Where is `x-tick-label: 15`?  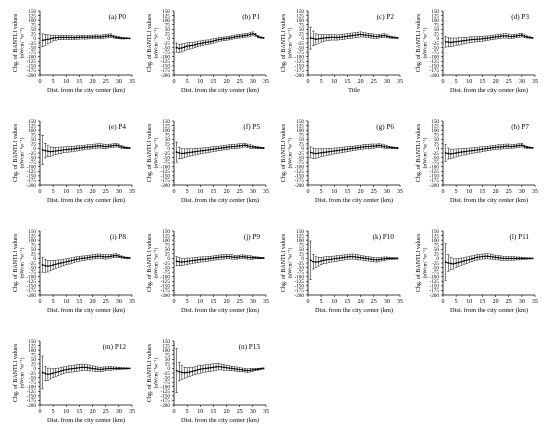 x-tick-label: 15 is located at coordinates (79, 82).